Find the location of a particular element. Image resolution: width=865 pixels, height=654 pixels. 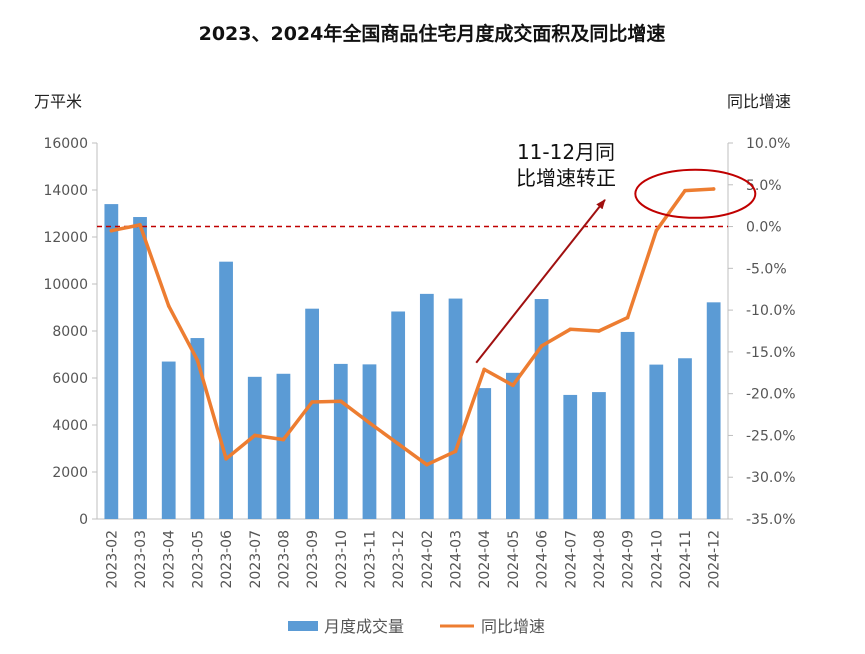

left-tick-label: 0 is located at coordinates (83, 520).